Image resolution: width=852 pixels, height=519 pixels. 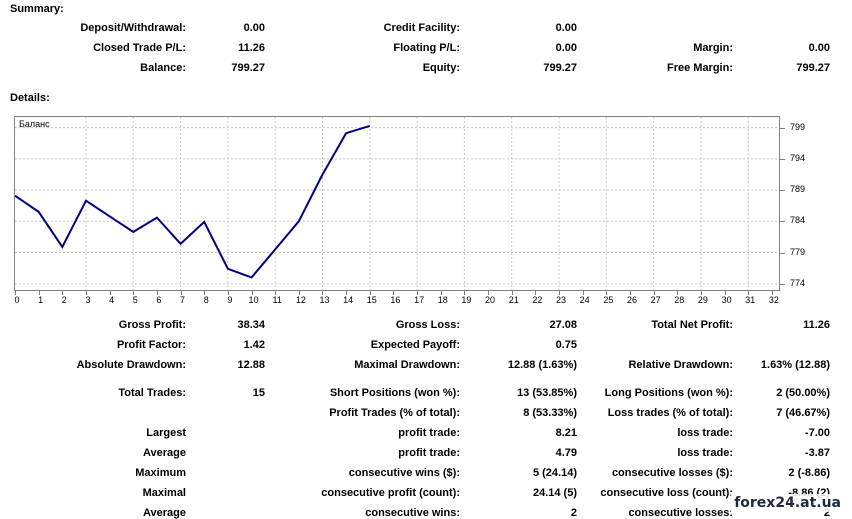 What do you see at coordinates (670, 413) in the screenshot?
I see `stat-label: Loss trades (% of total):` at bounding box center [670, 413].